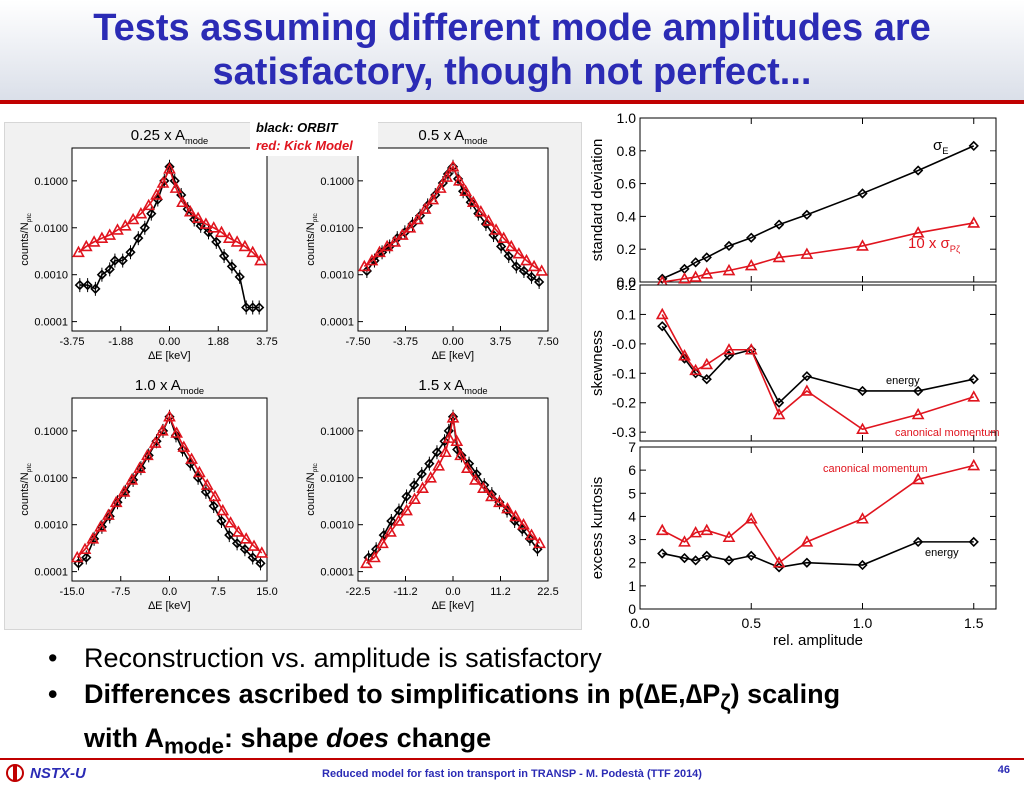  I want to click on moment-1-ytick-label-2: 0.4, so click(627, 216).